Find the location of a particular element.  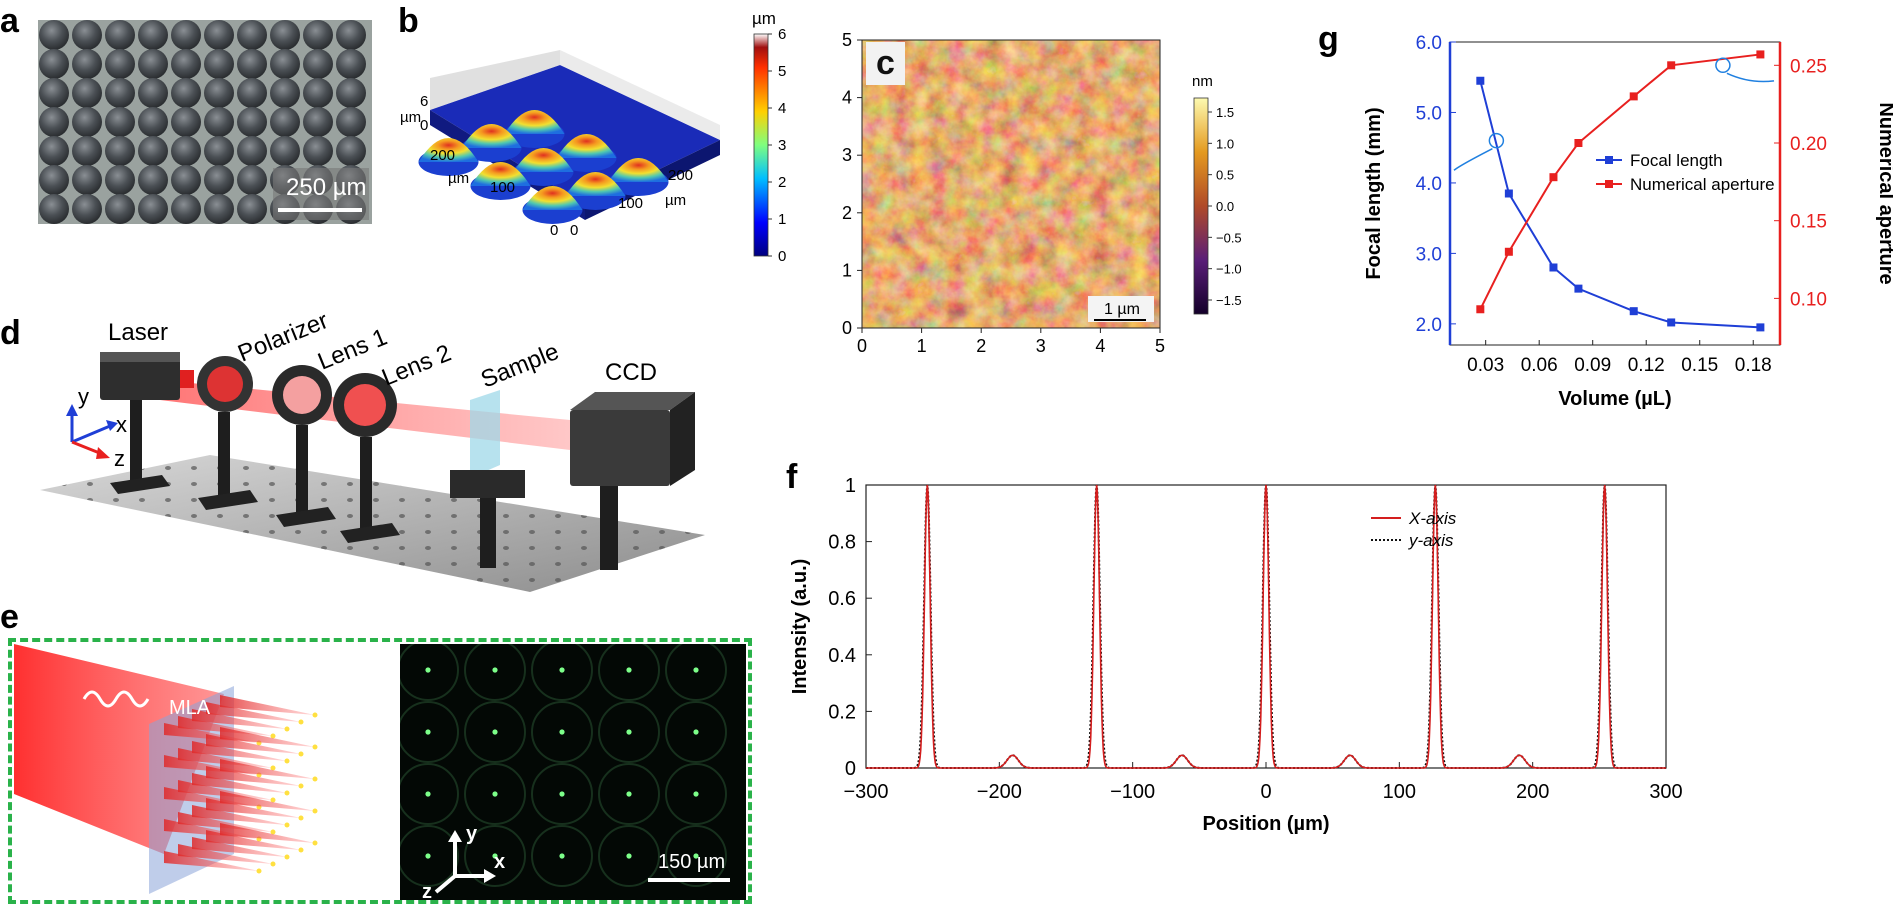

panel-g-x-tick: 0.09 is located at coordinates (1592, 365).